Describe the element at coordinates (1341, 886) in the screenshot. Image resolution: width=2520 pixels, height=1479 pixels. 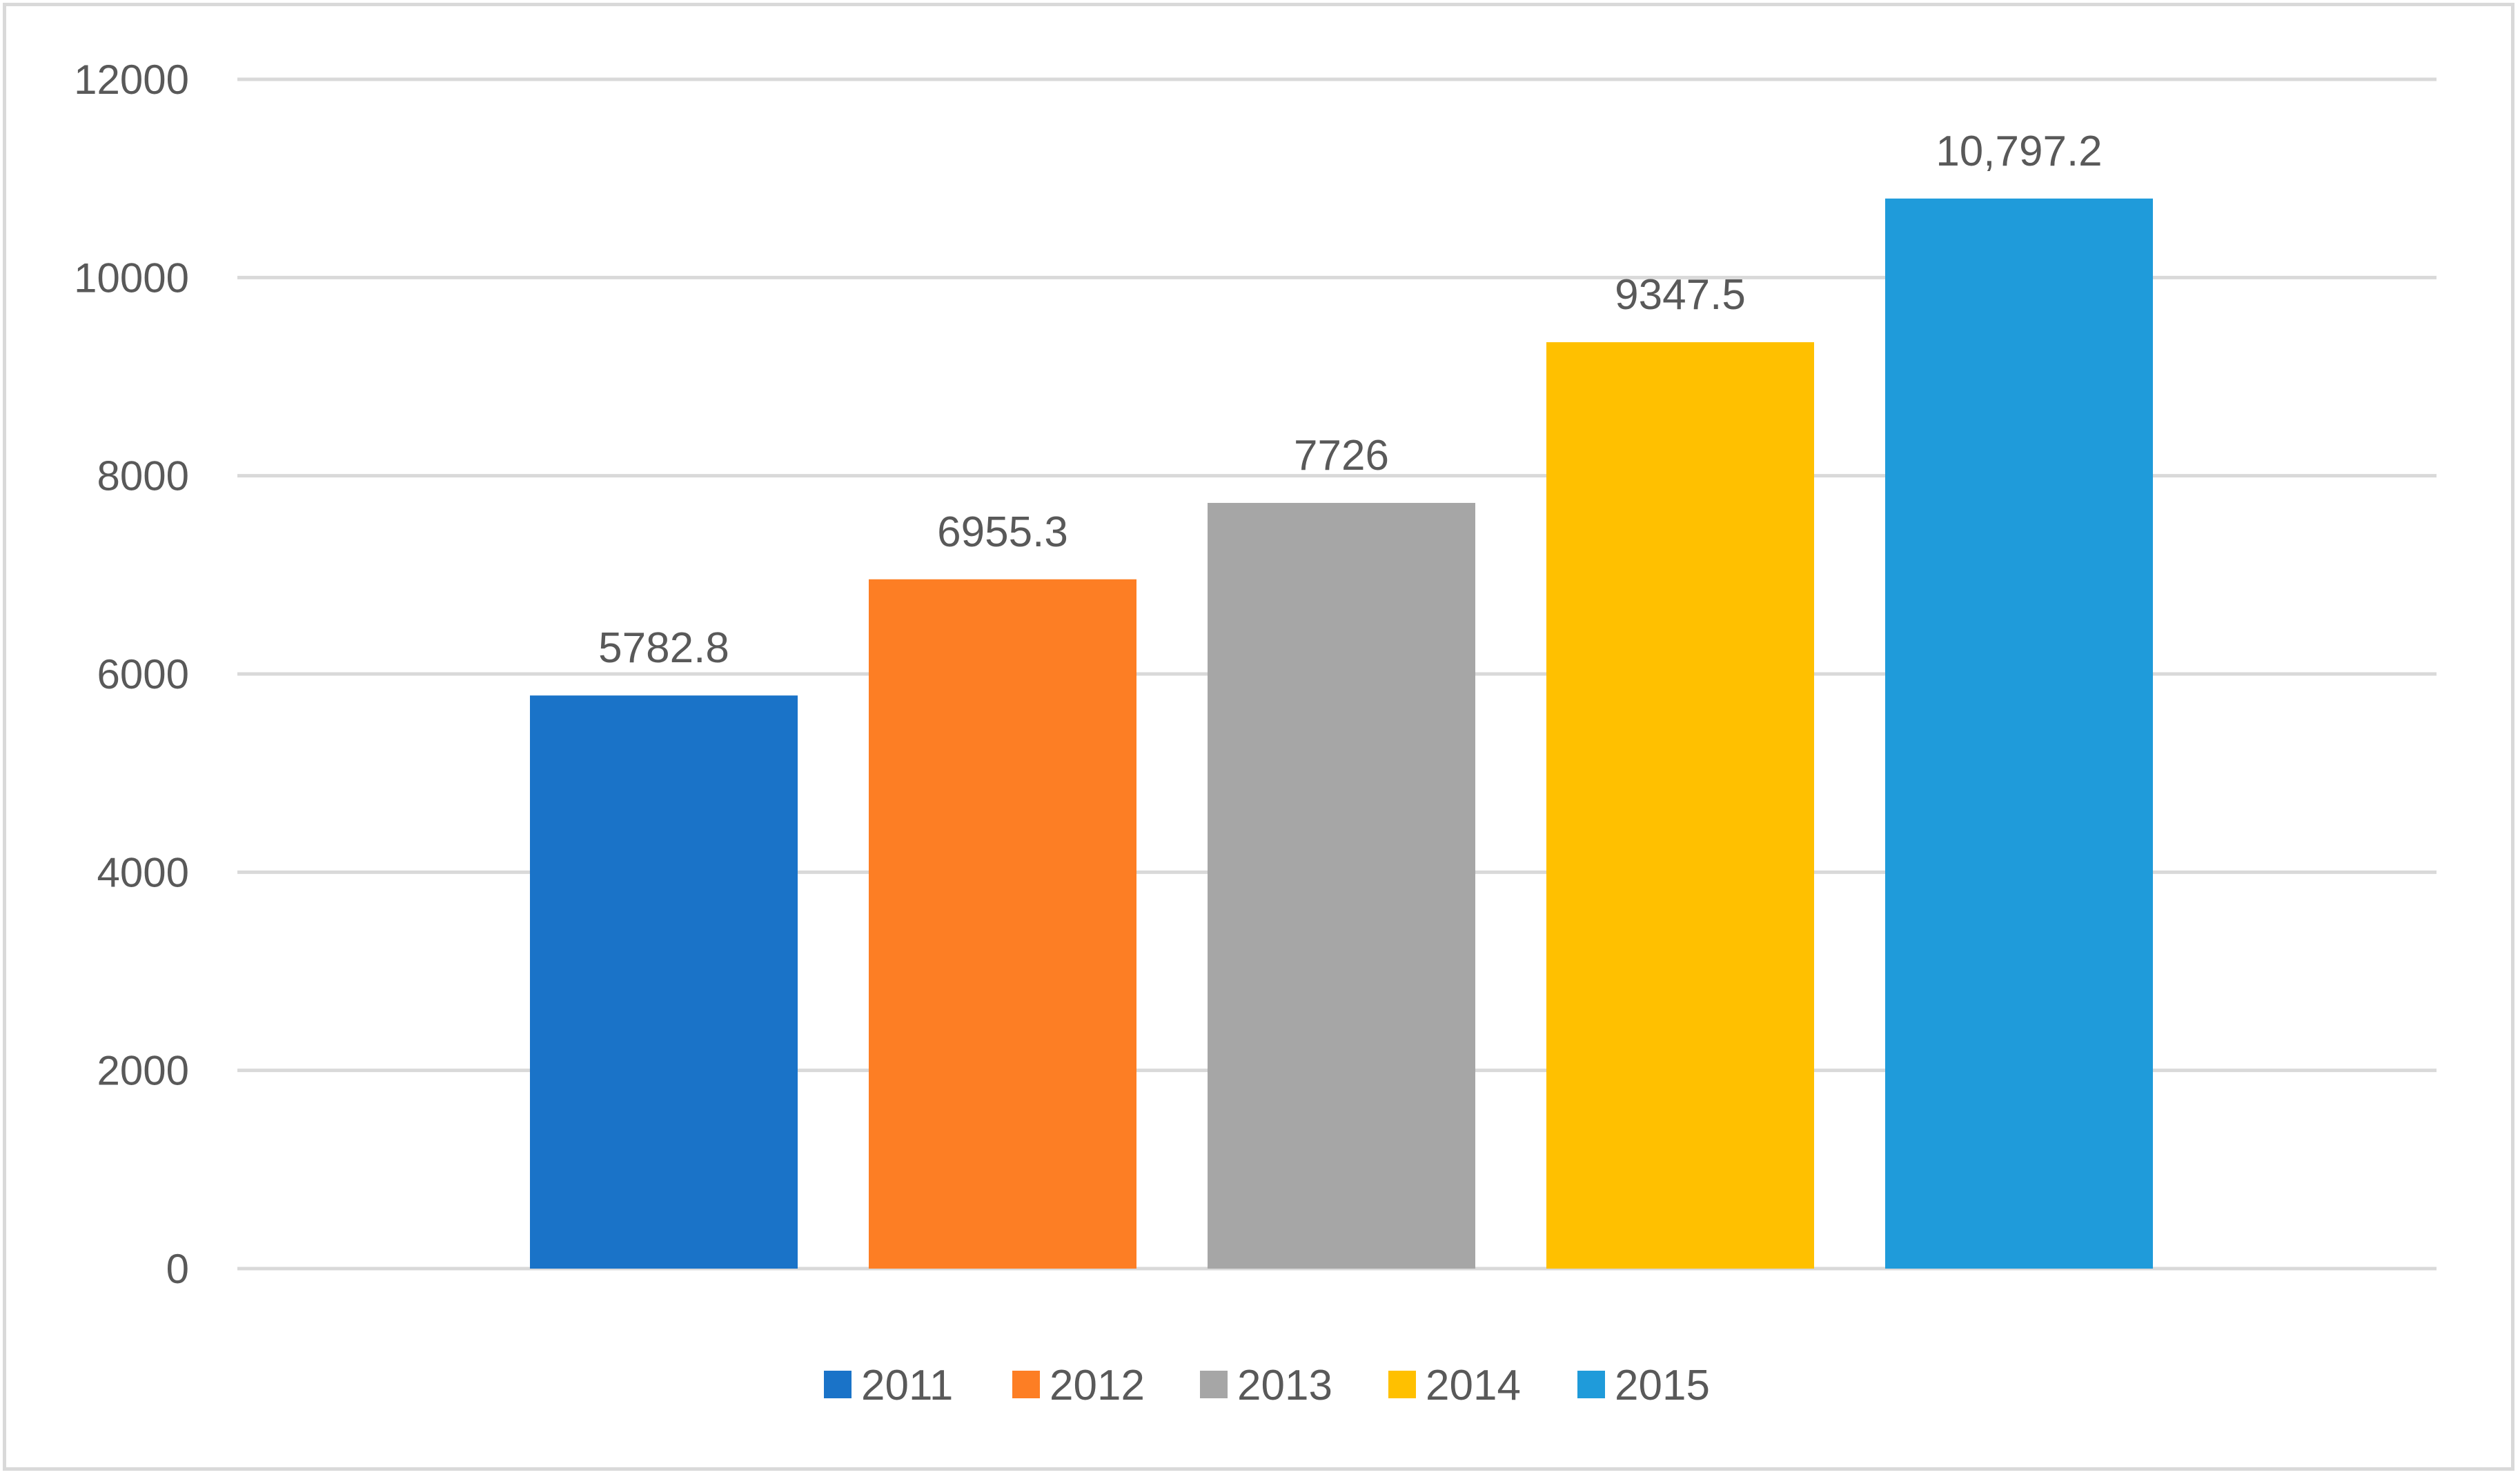
I see `bar-2013` at that location.